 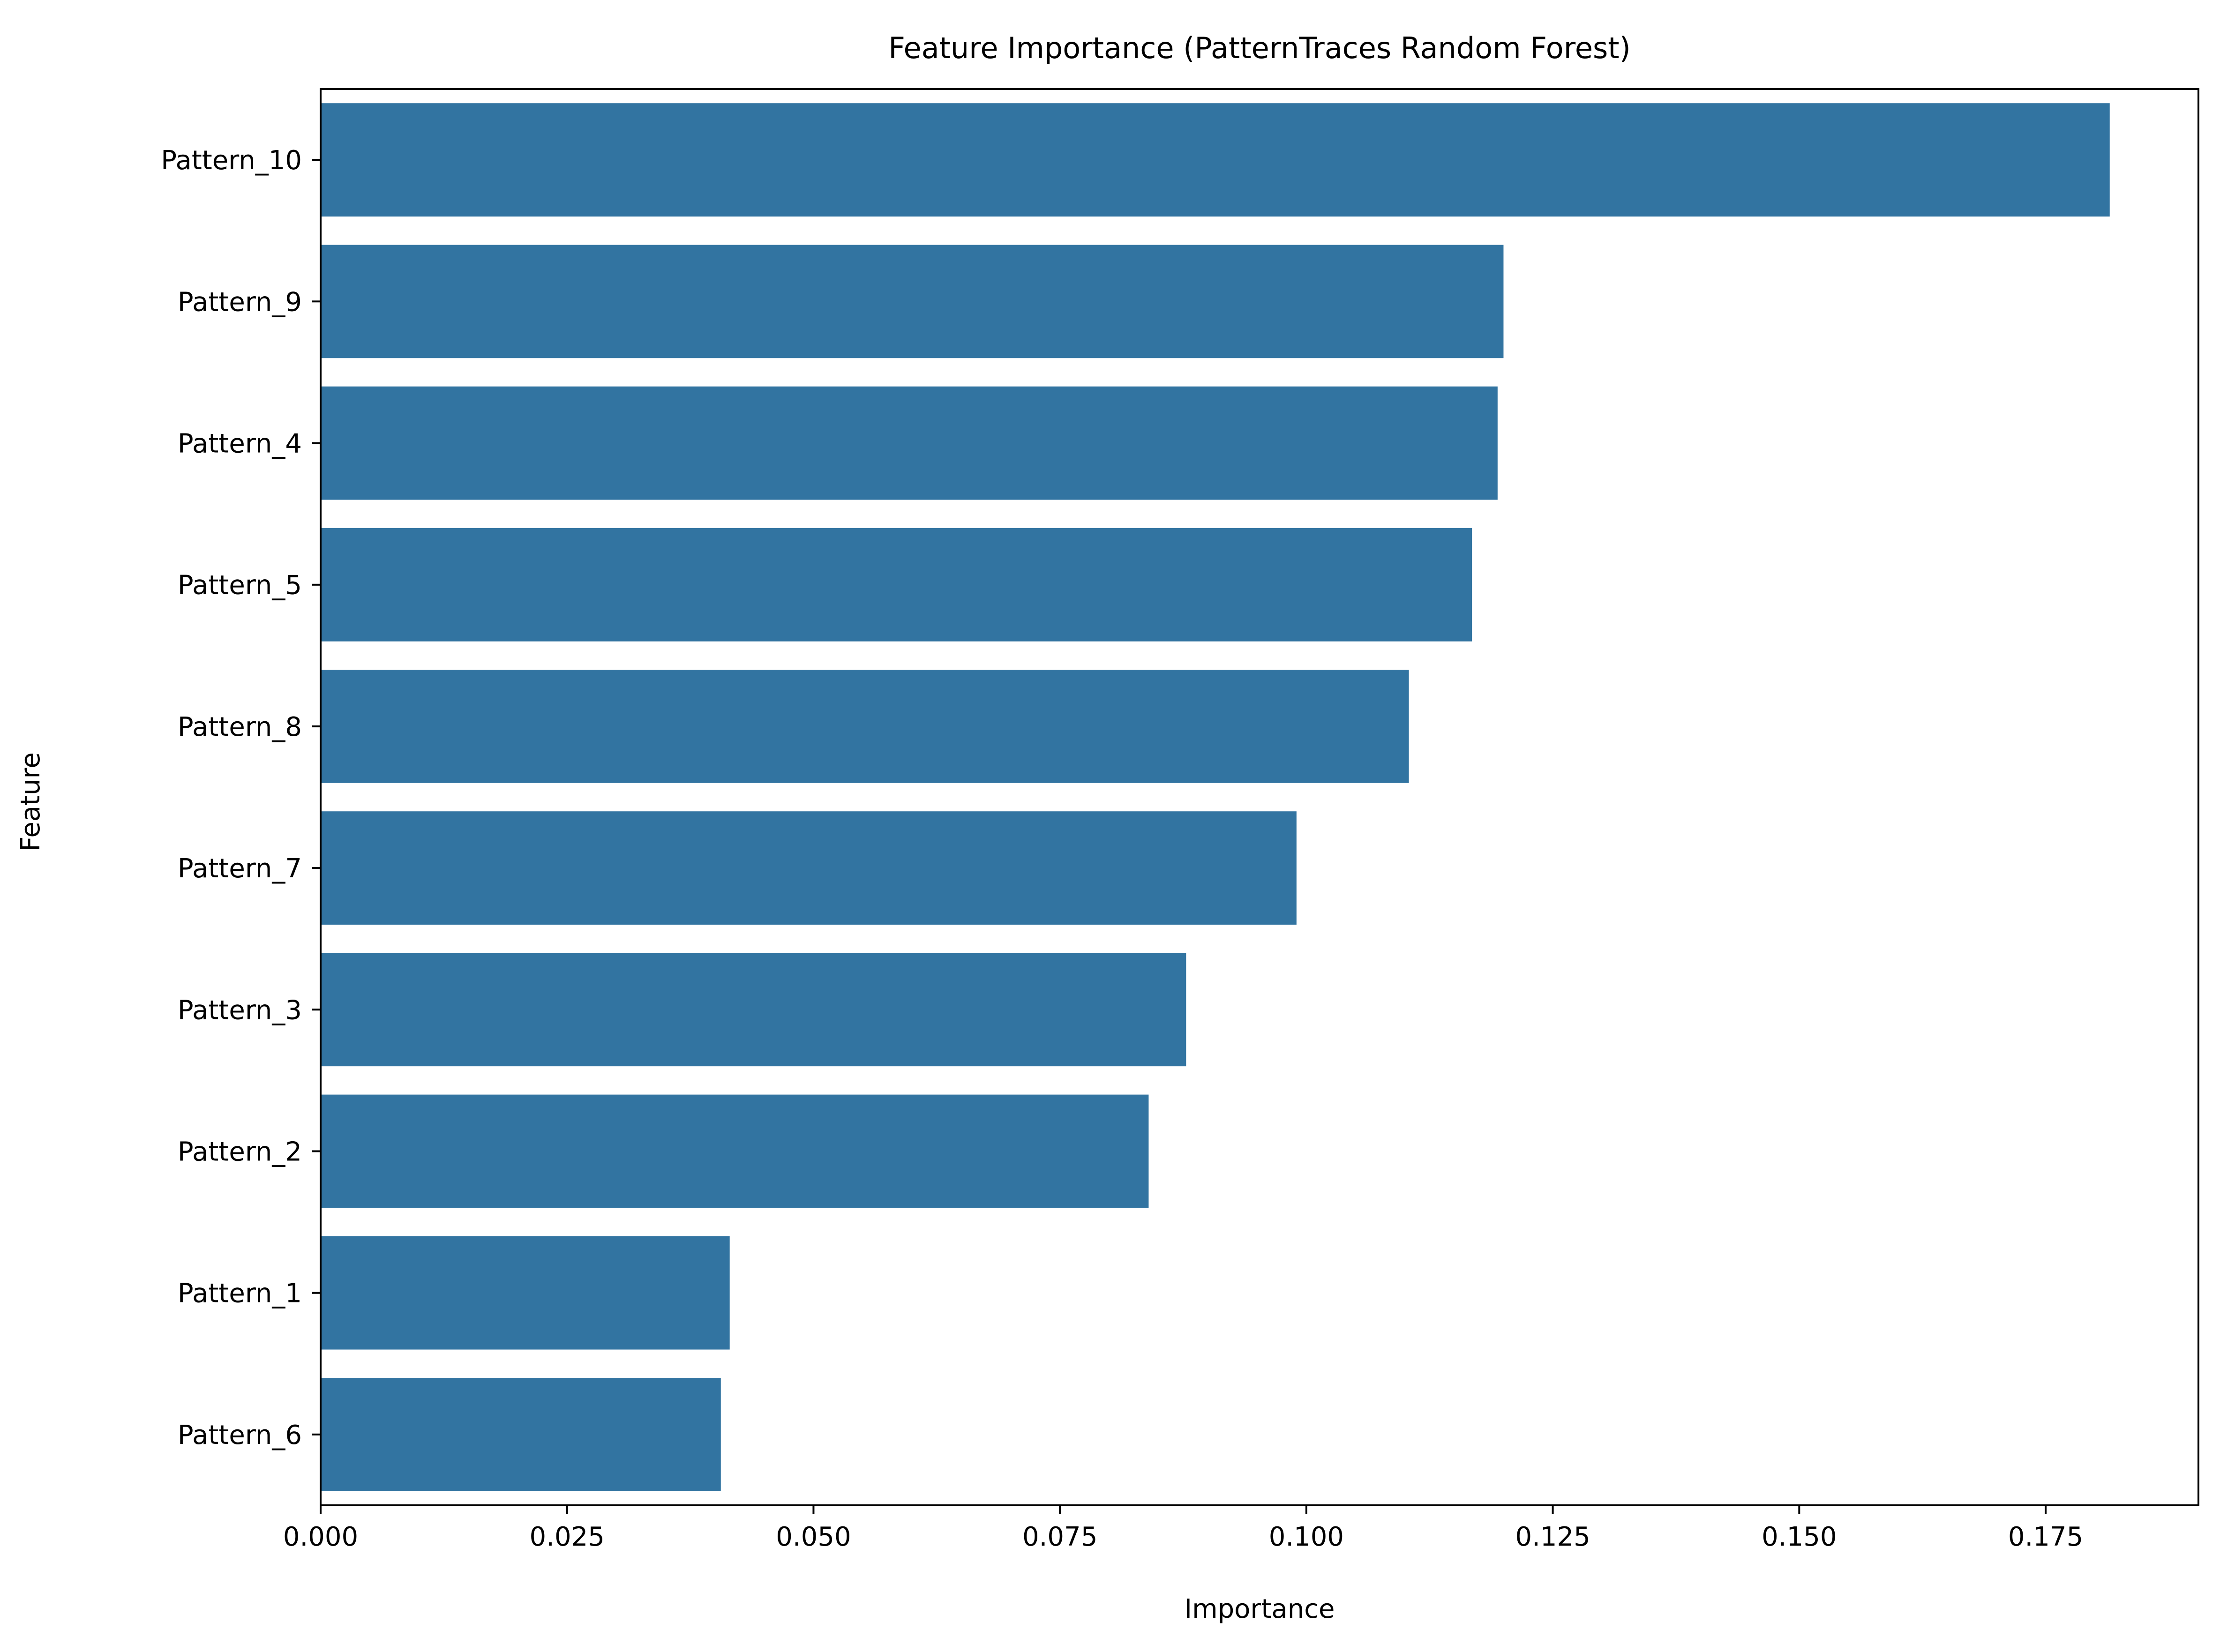 I want to click on y-tick-label-pattern-5: Pattern_5, so click(x=240, y=585).